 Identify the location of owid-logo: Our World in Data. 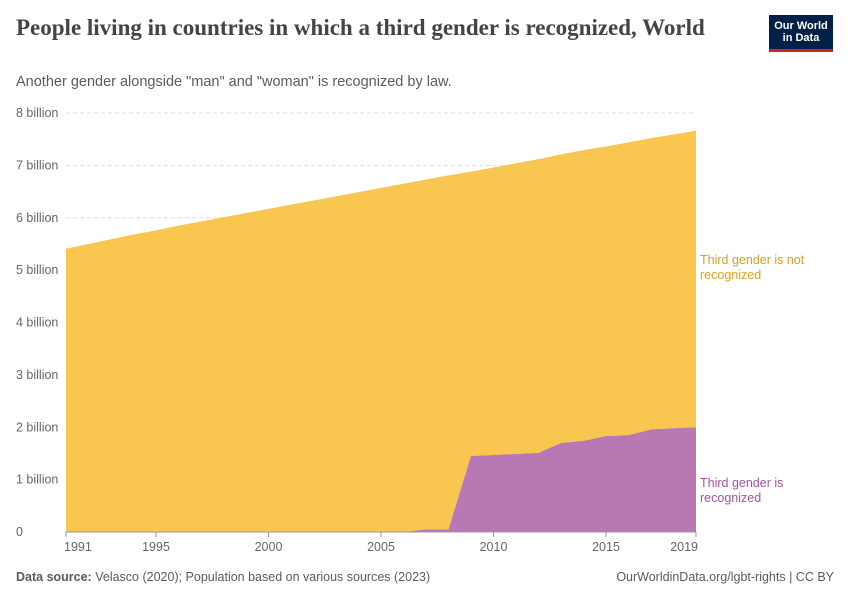
(801, 33).